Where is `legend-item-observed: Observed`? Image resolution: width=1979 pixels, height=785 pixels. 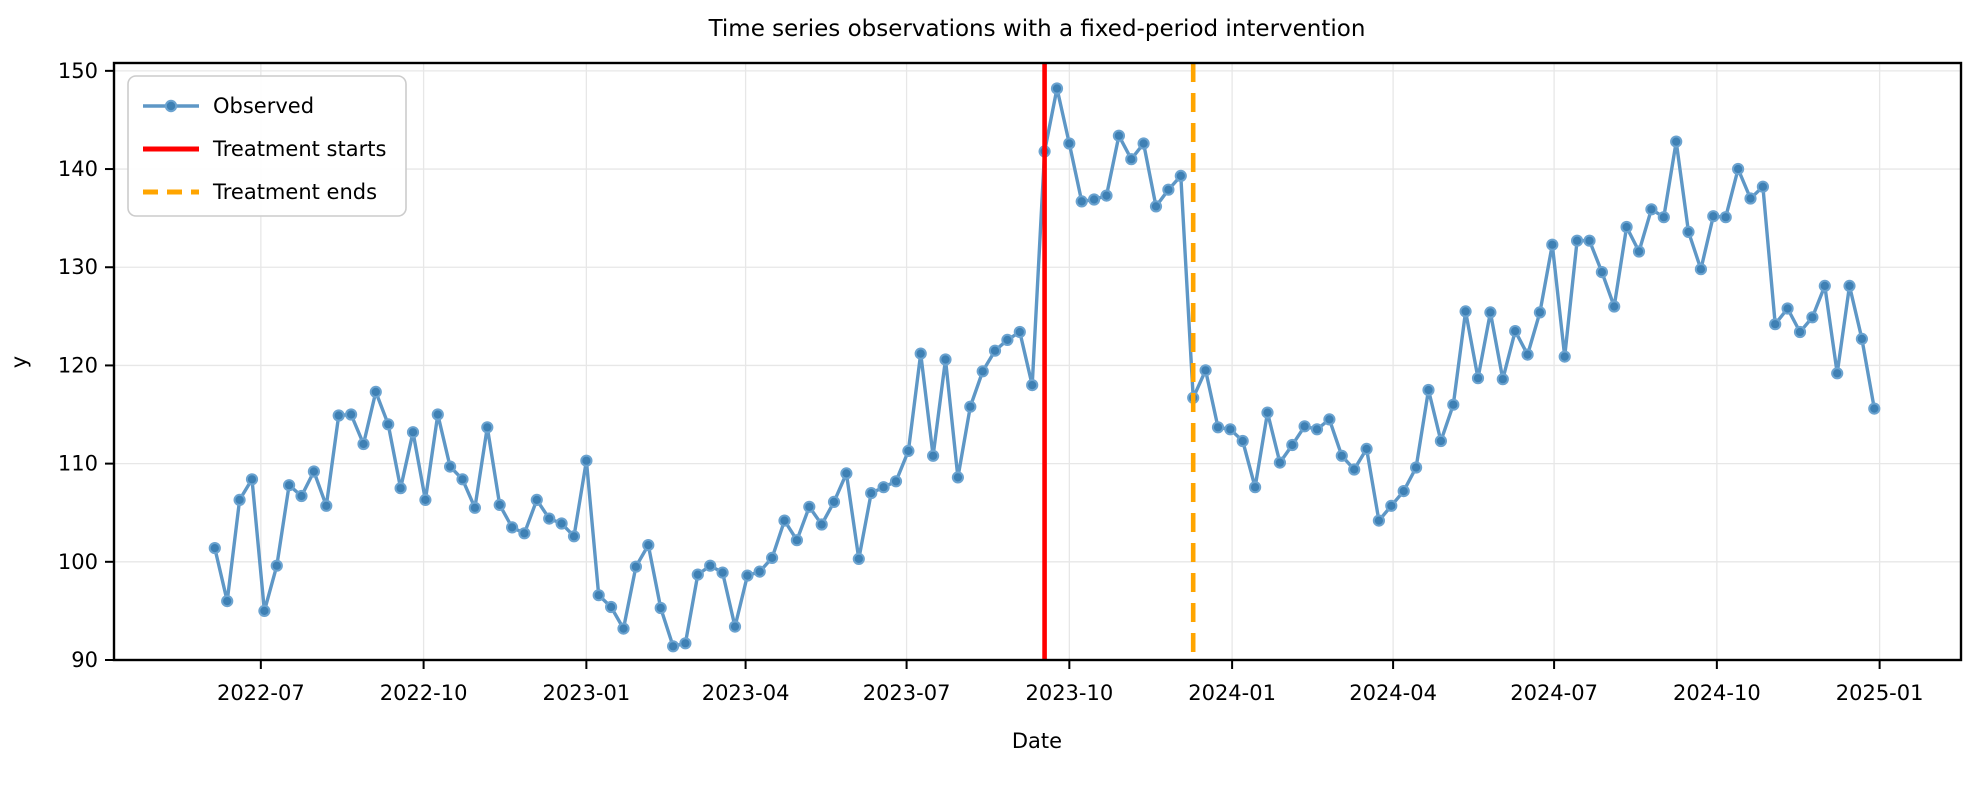
legend-item-observed: Observed is located at coordinates (228, 106).